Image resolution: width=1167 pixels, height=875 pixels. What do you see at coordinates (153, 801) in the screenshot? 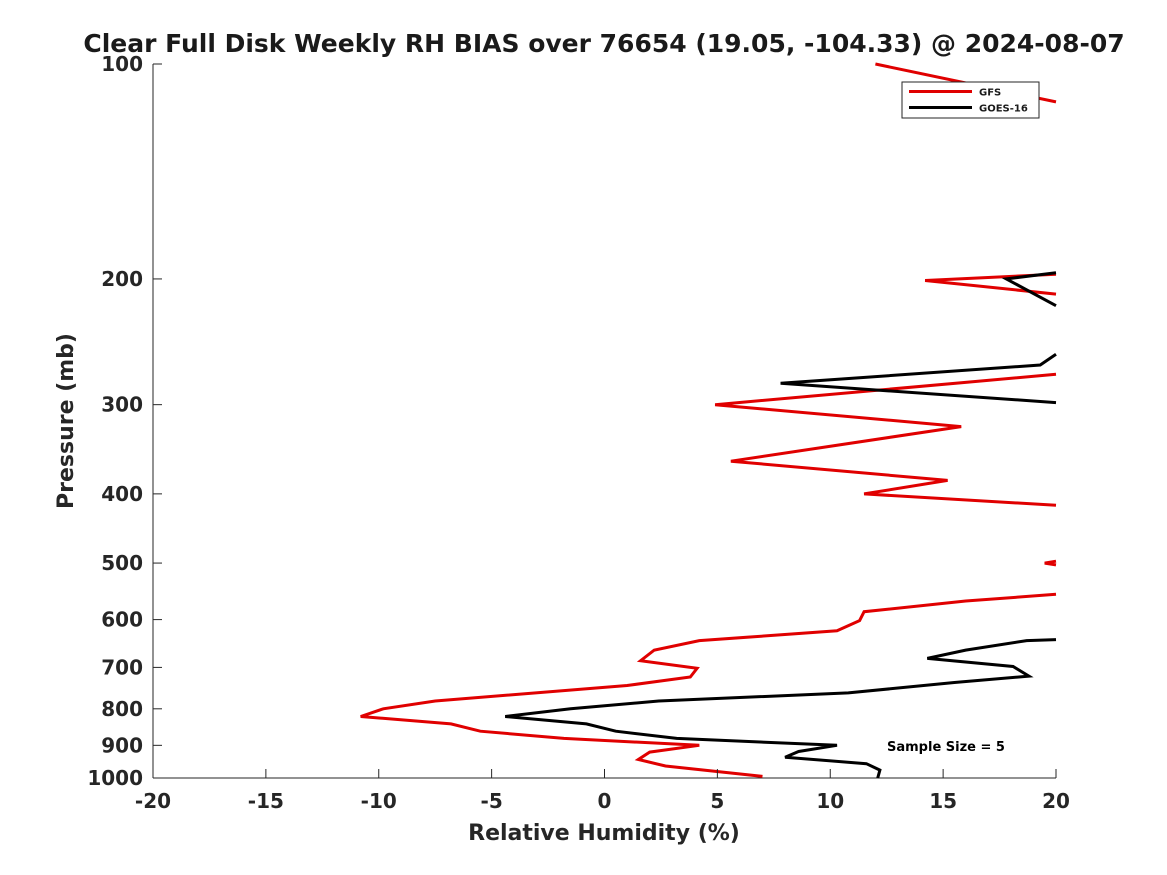
I see `x-tick-label: -20` at bounding box center [153, 801].